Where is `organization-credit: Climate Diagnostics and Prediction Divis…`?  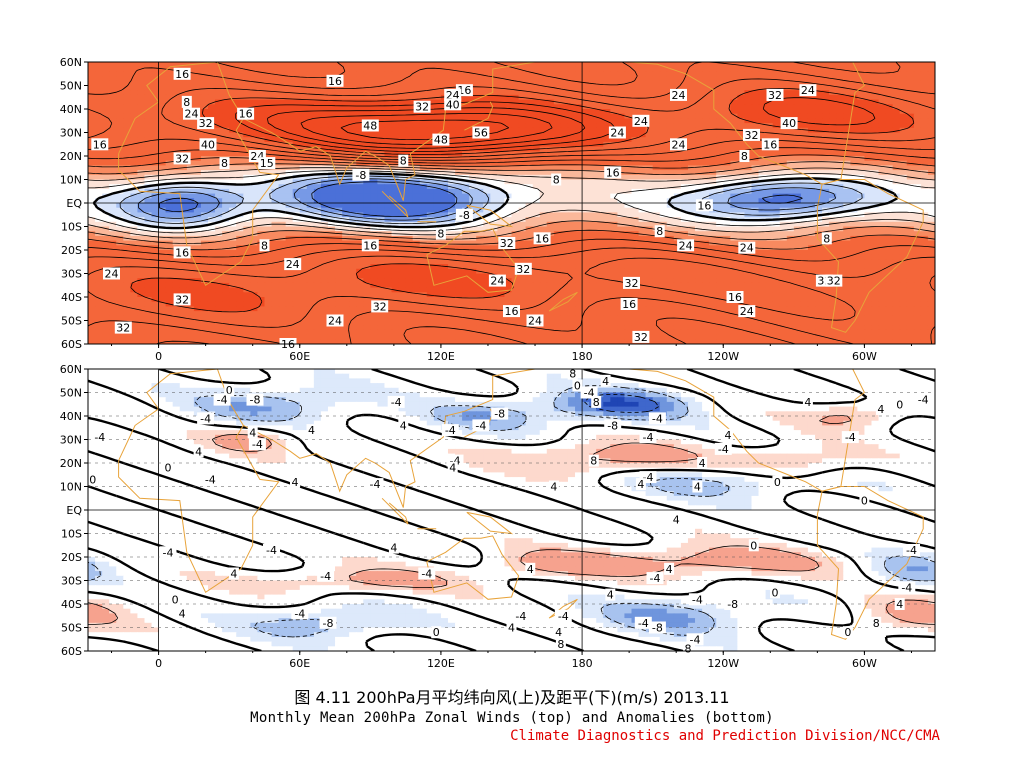
organization-credit: Climate Diagnostics and Prediction Divis… is located at coordinates (725, 736).